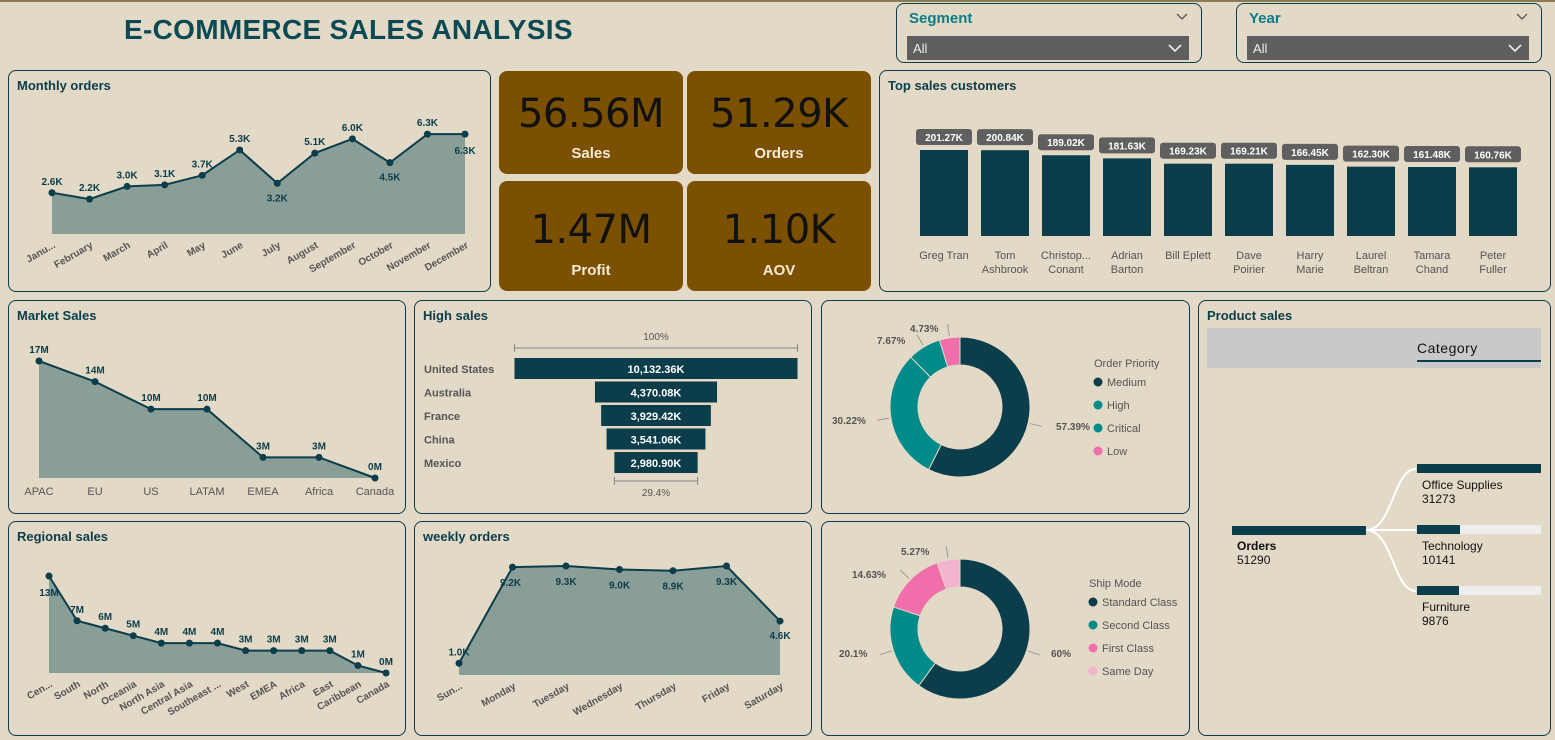  What do you see at coordinates (38, 492) in the screenshot?
I see `x-tick-label: APAC` at bounding box center [38, 492].